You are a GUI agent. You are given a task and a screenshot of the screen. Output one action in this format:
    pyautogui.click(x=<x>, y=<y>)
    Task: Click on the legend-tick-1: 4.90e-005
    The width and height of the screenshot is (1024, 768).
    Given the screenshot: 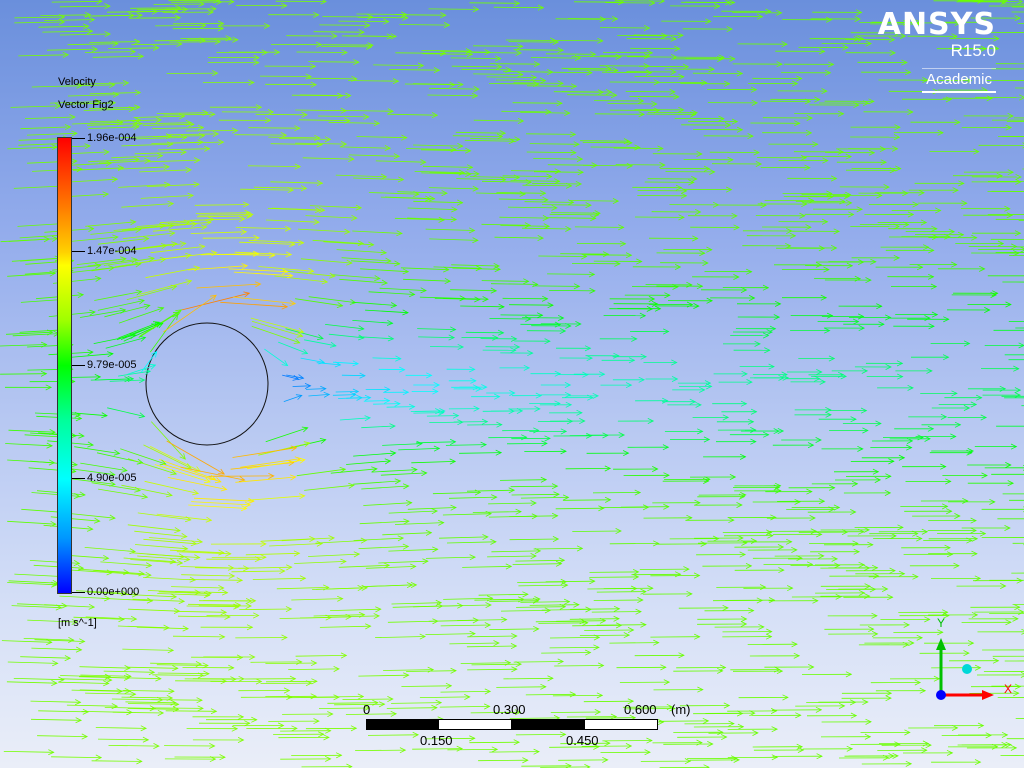 What is the action you would take?
    pyautogui.click(x=104, y=478)
    